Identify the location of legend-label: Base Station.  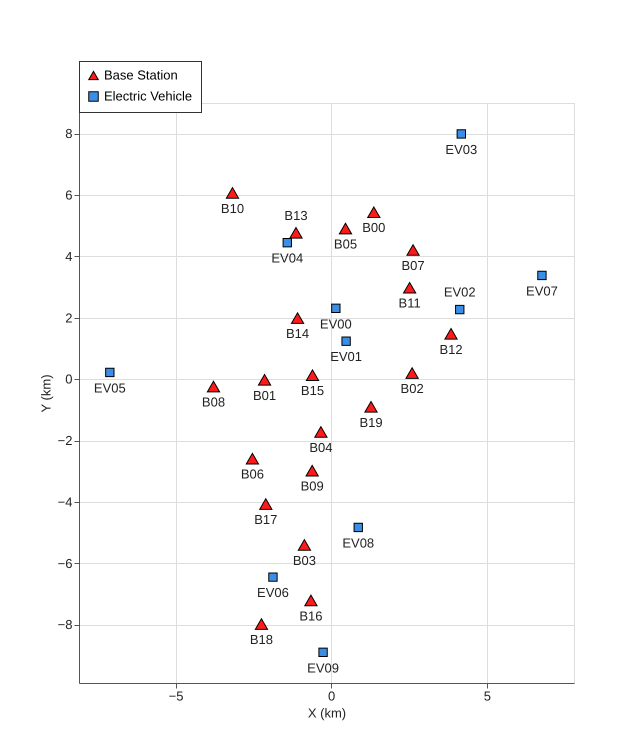
(141, 75).